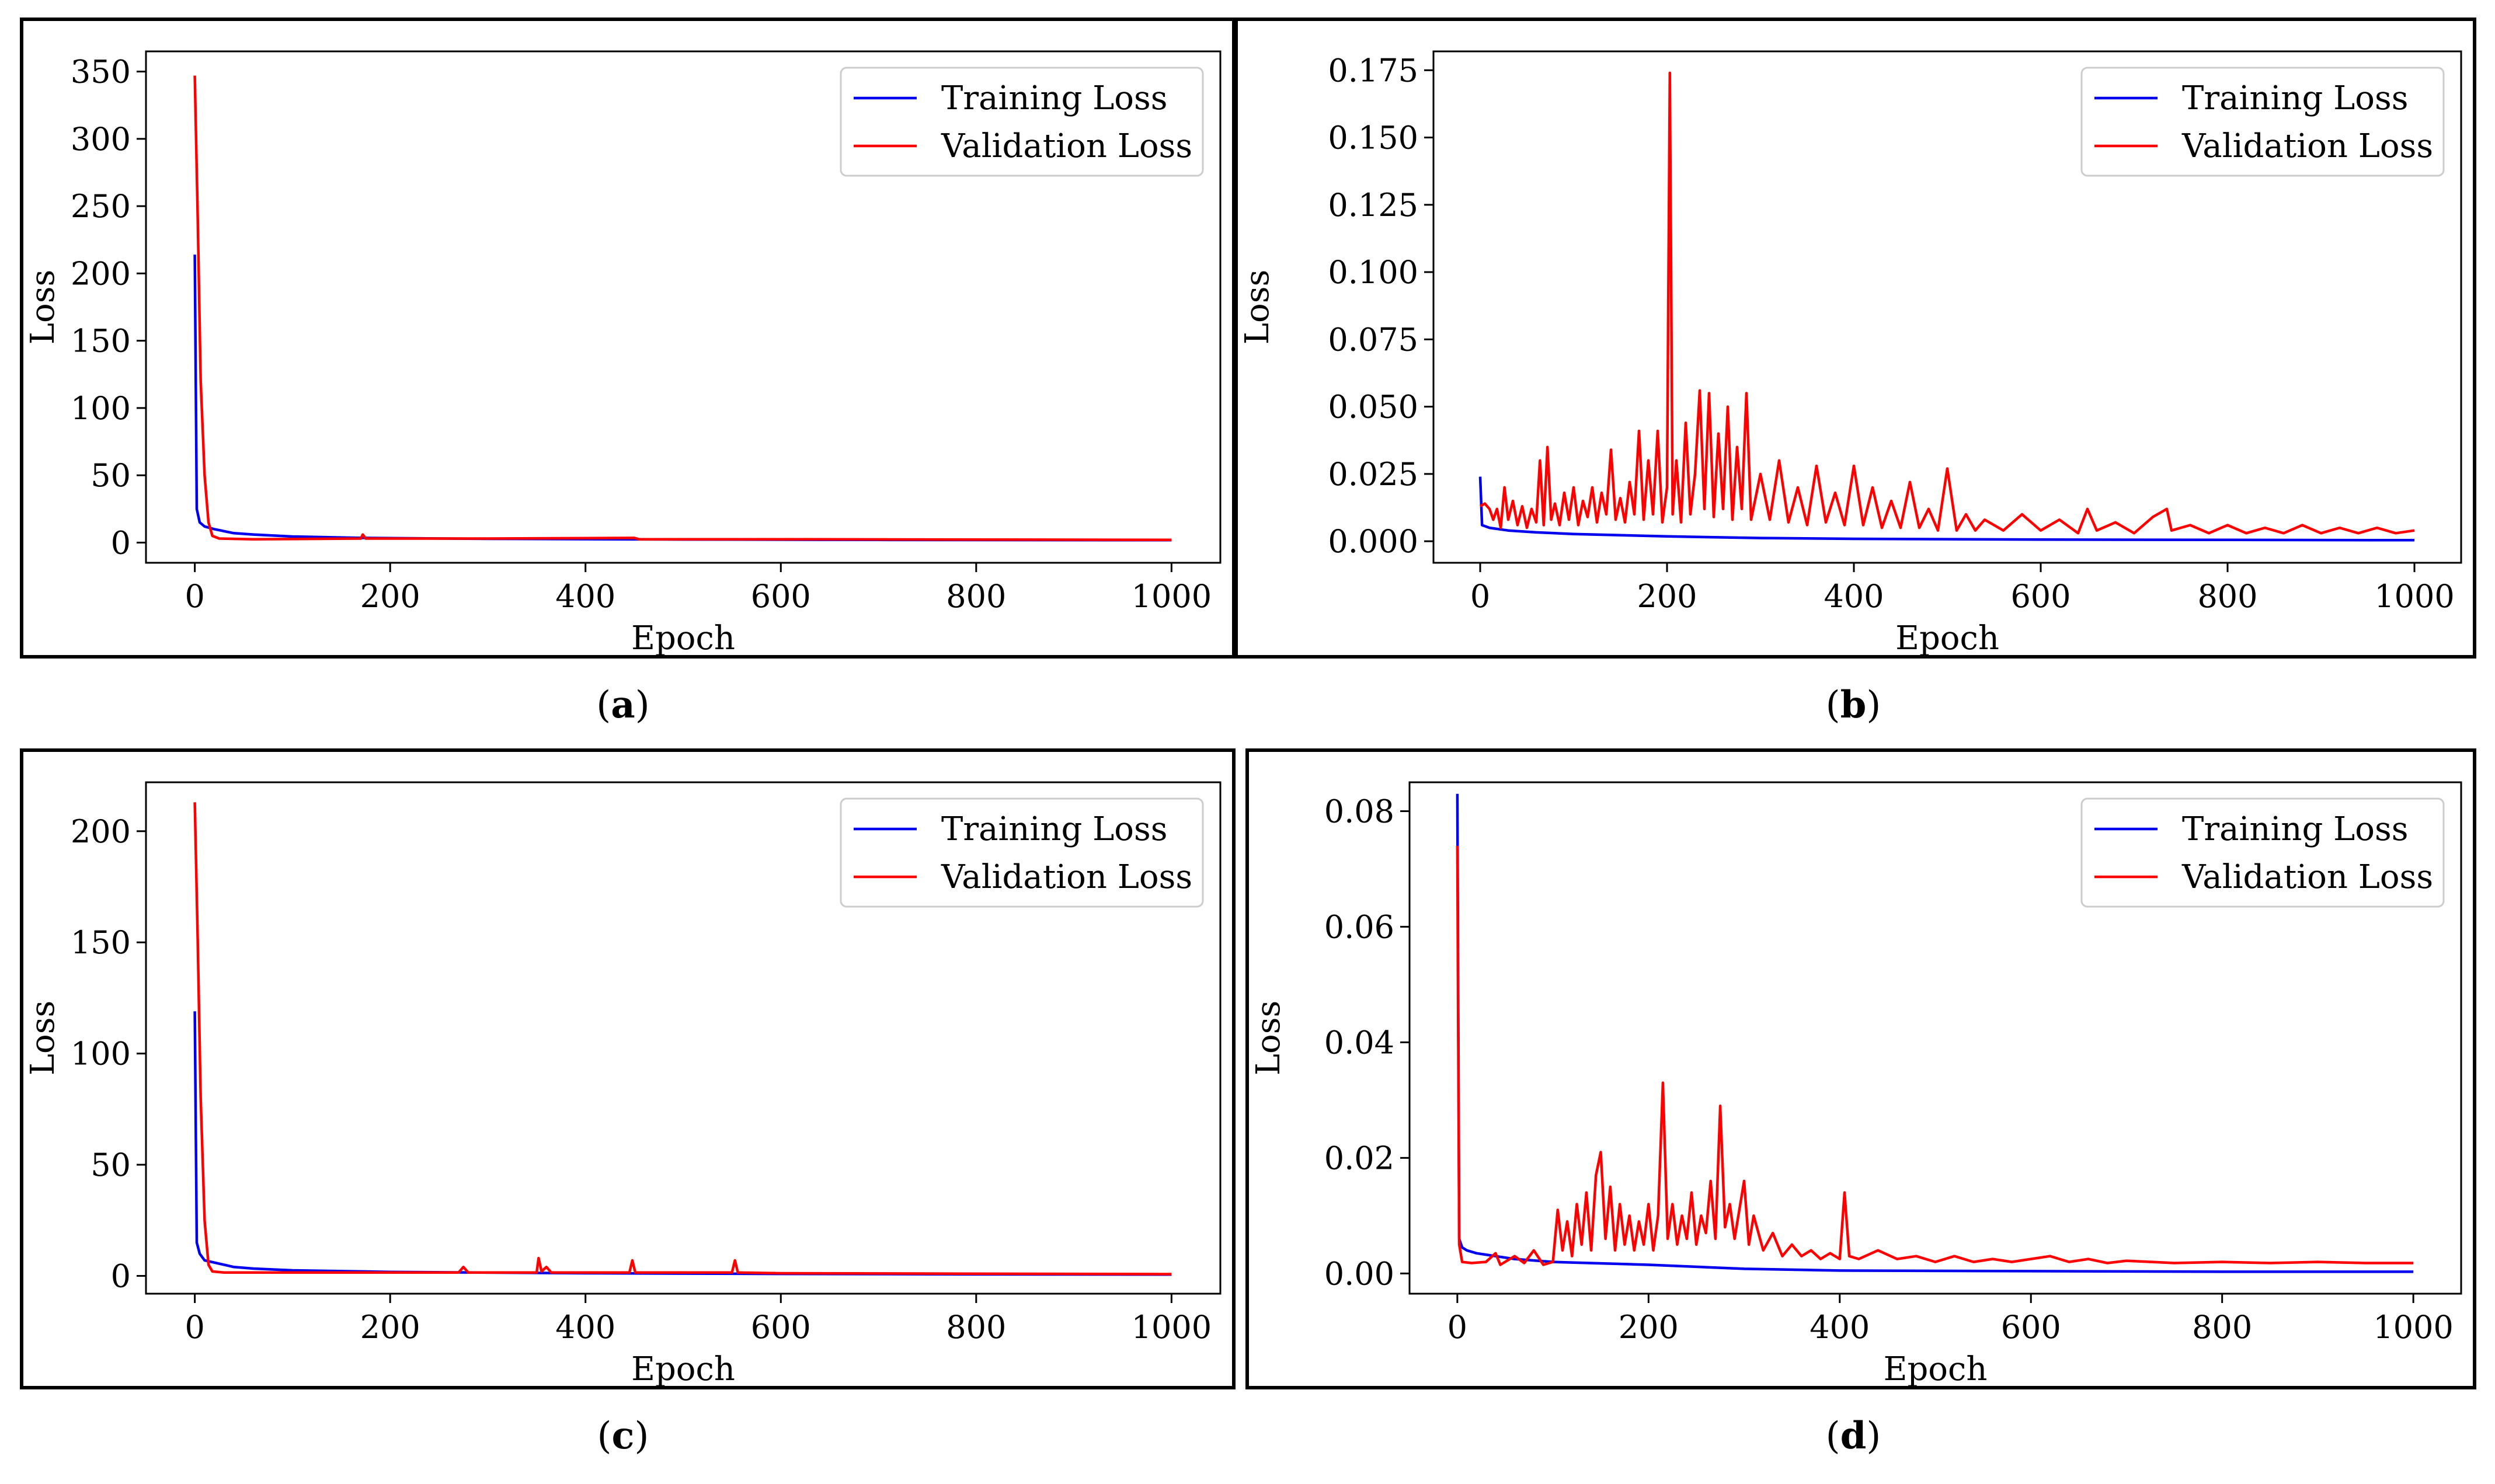 Image resolution: width=2495 pixels, height=1484 pixels. What do you see at coordinates (1480, 596) in the screenshot?
I see `x-tick-label-b-0: 0` at bounding box center [1480, 596].